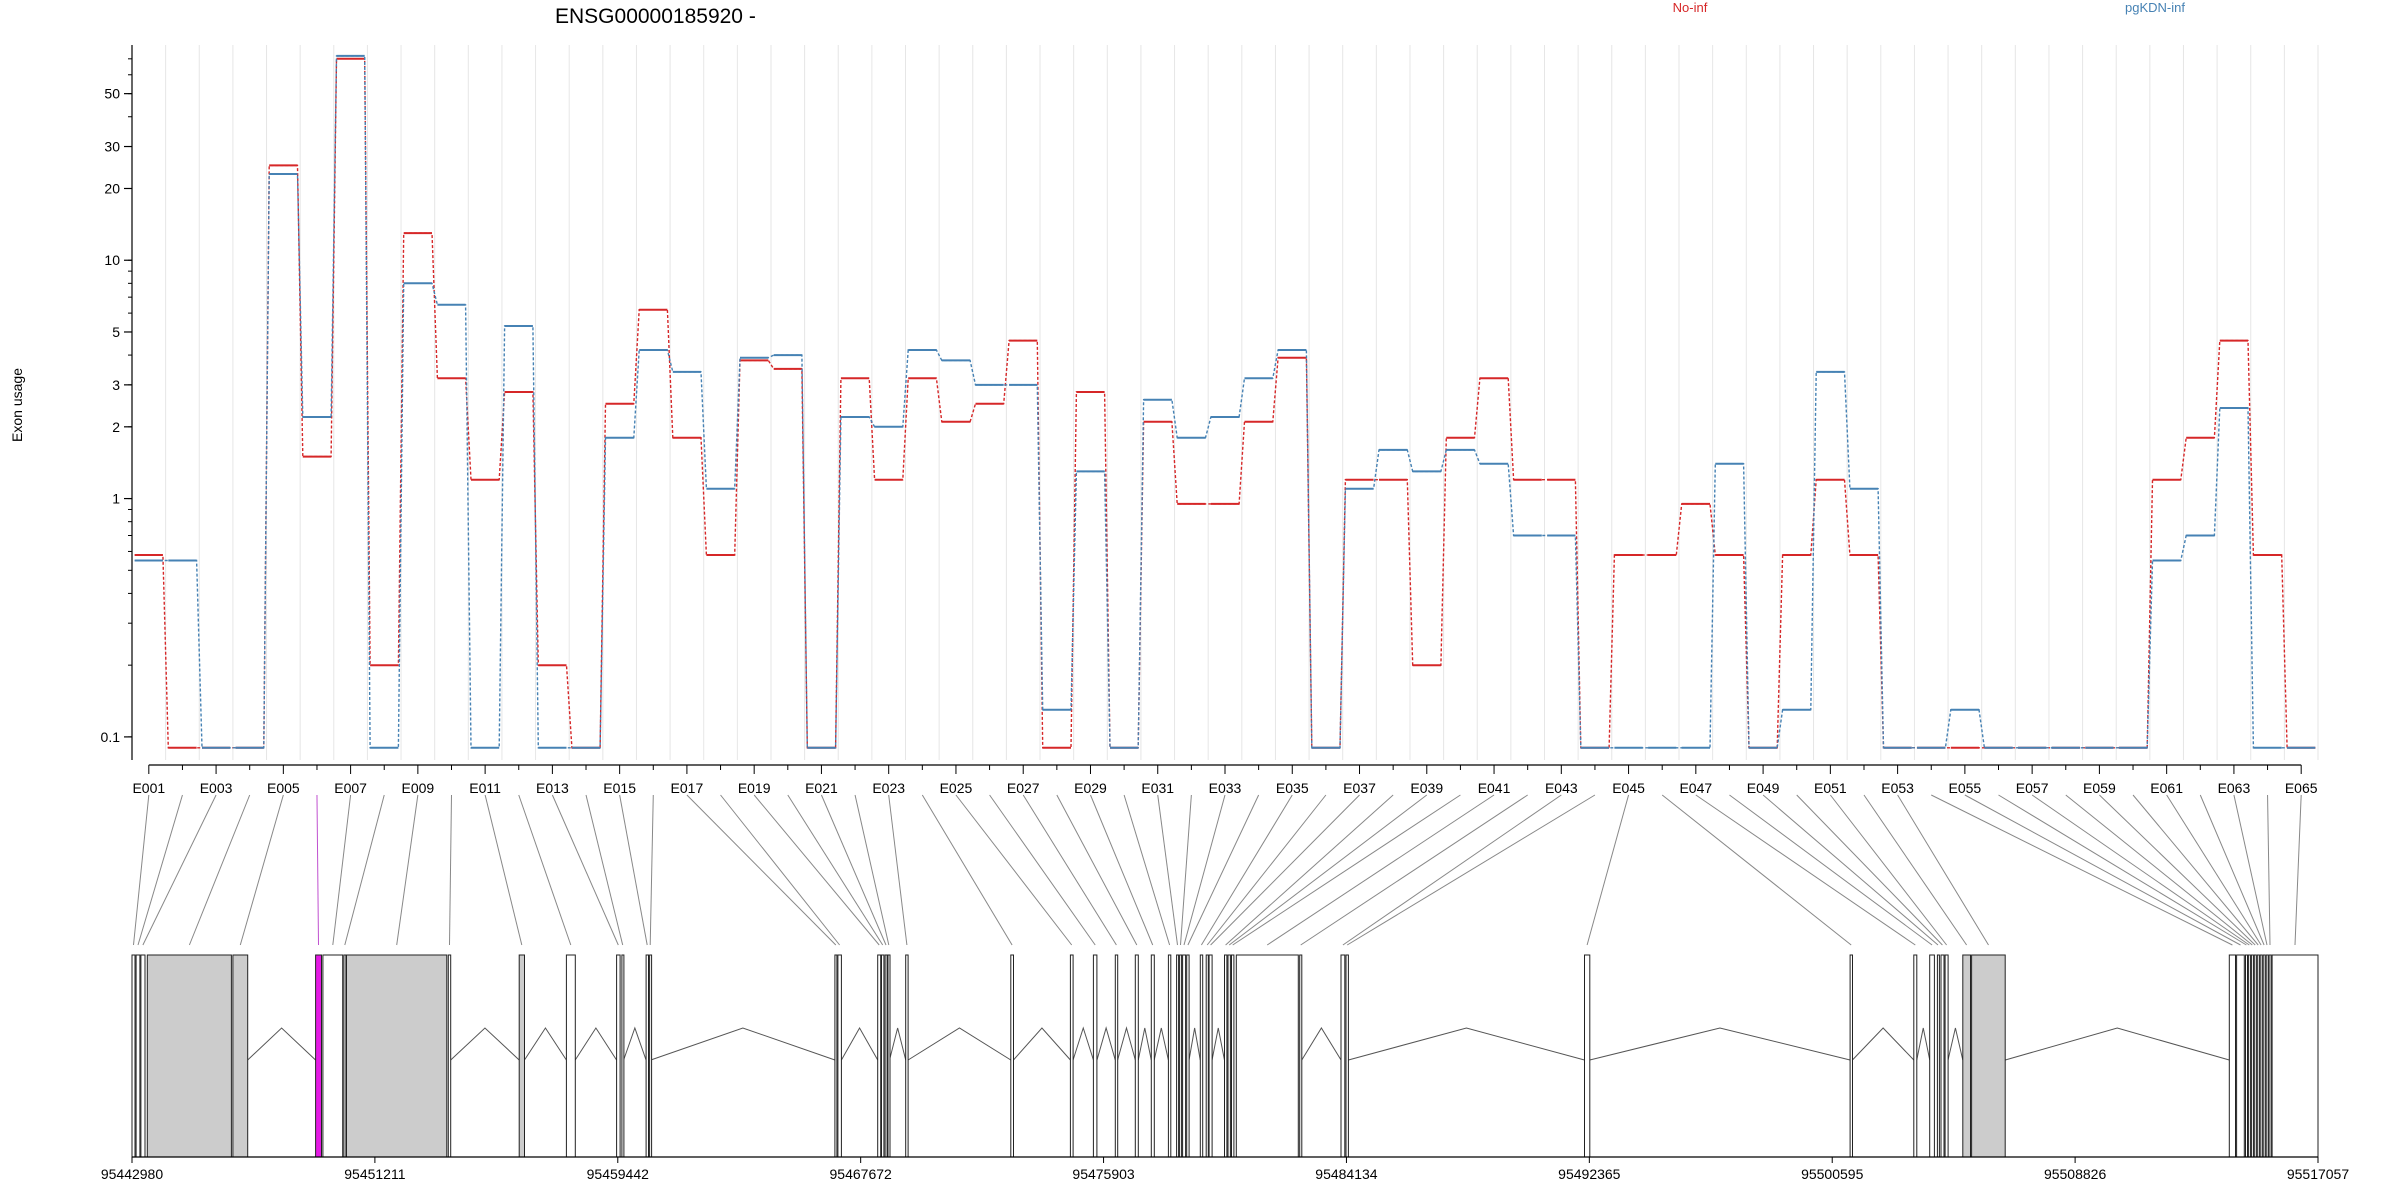 The width and height of the screenshot is (2400, 1200). I want to click on genomic-tick-label: 95442980, so click(132, 1174).